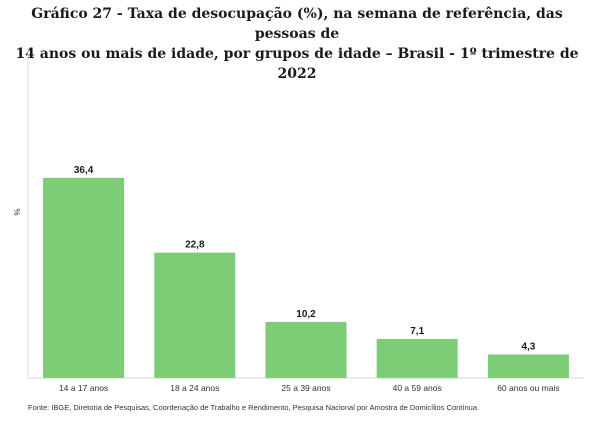 This screenshot has width=594, height=422. I want to click on x-tick-label-3: 25 a 39 anos, so click(305, 388).